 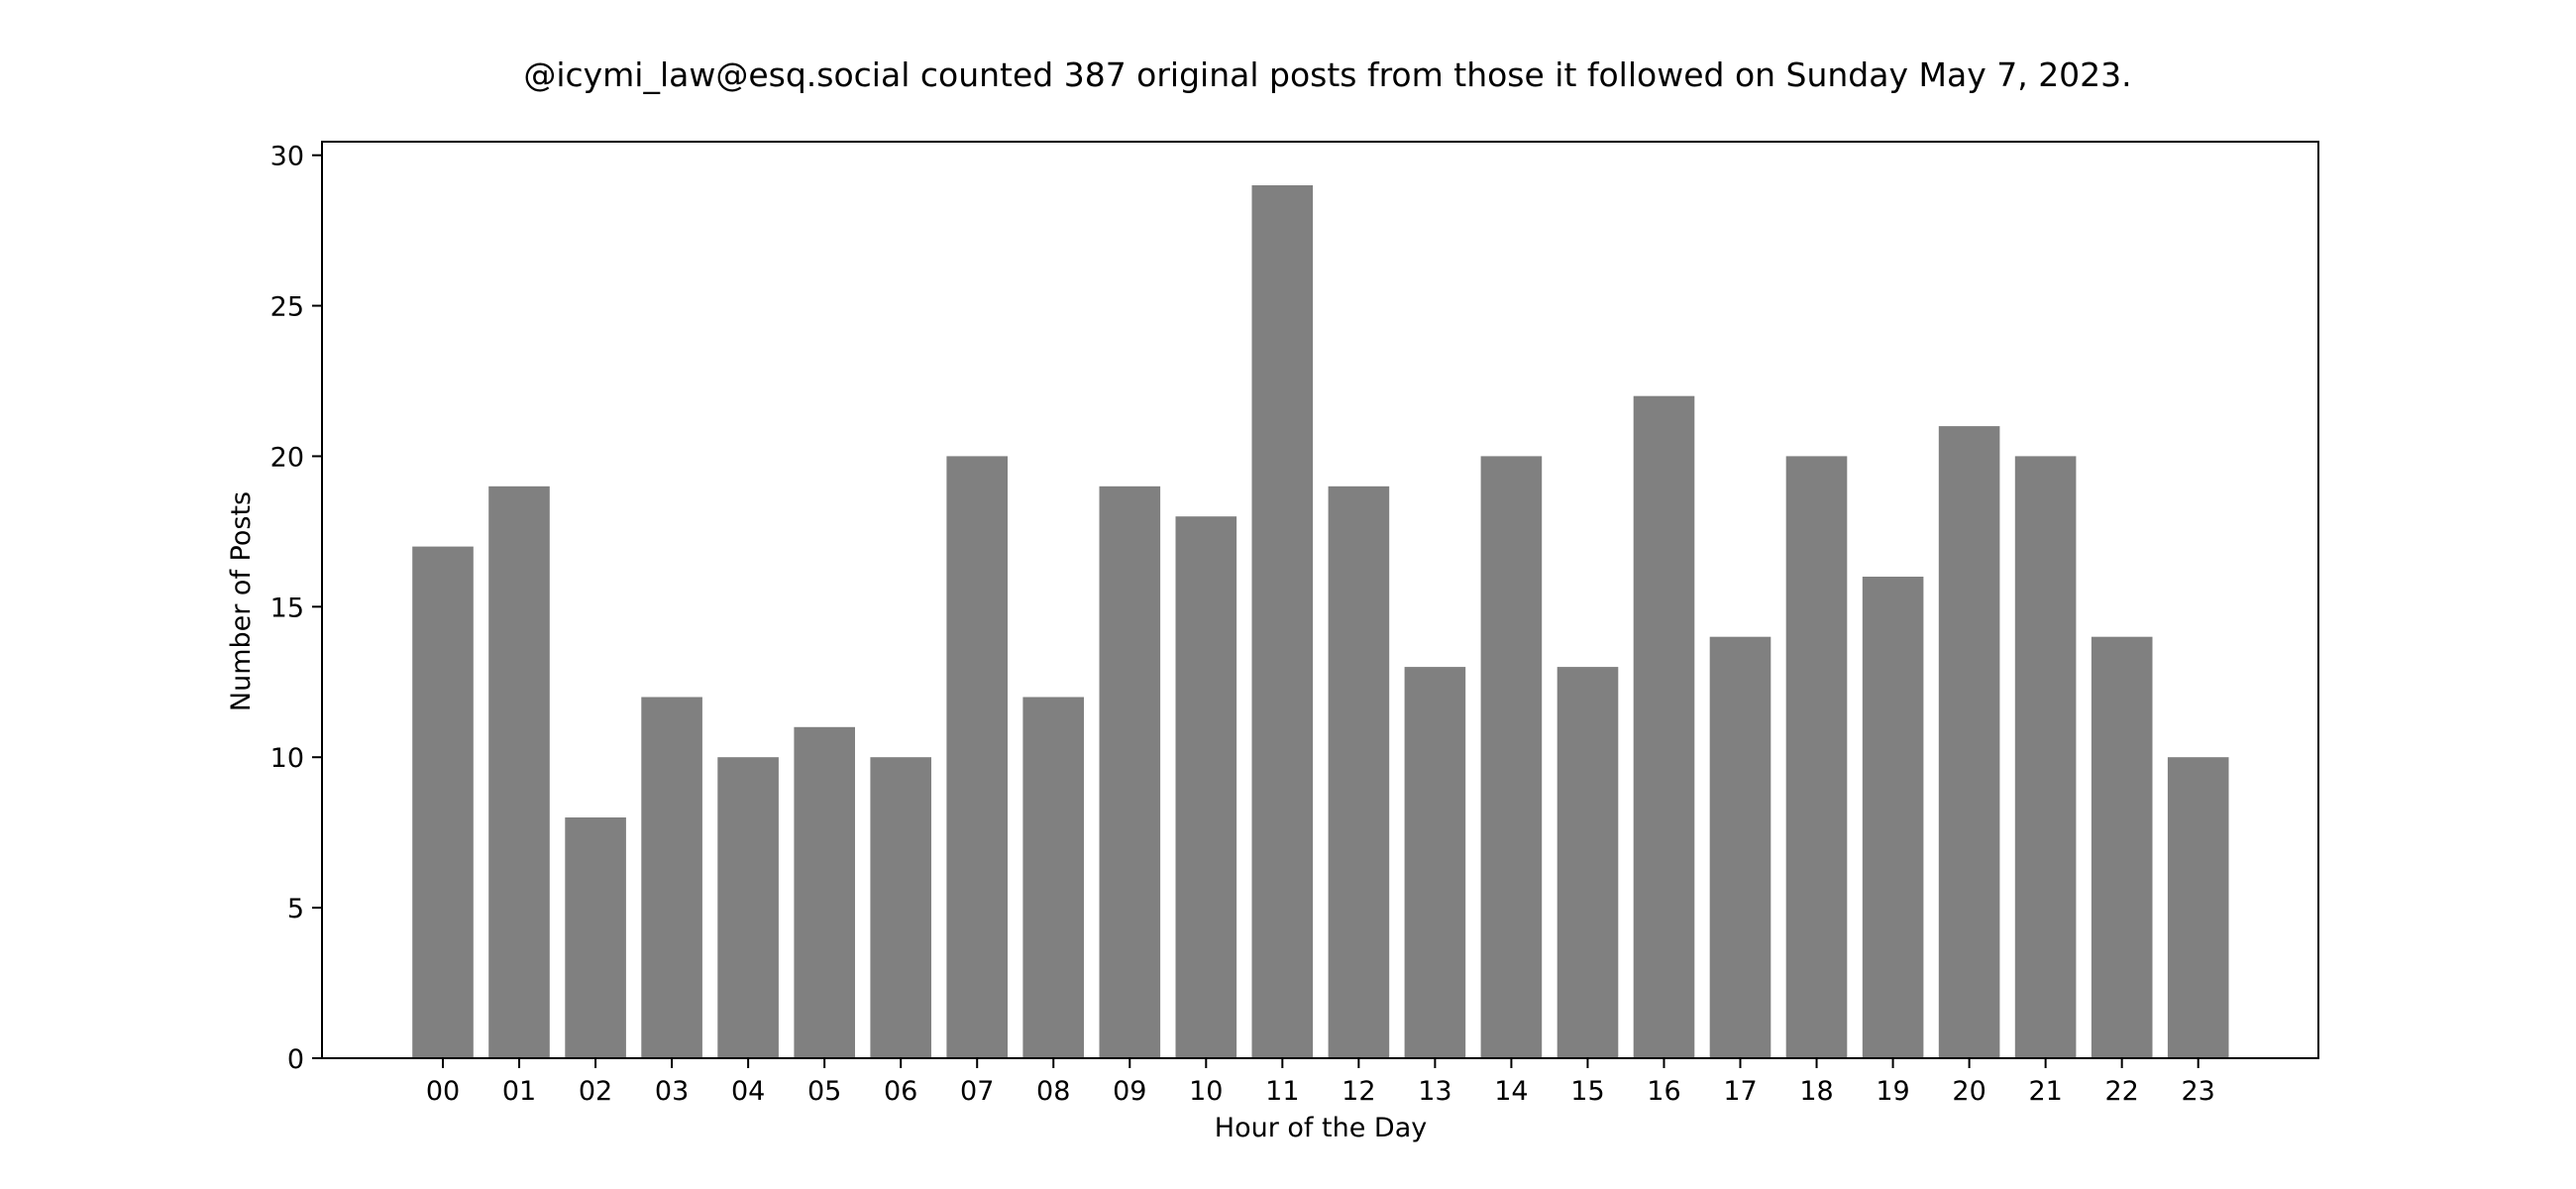 I want to click on x-tick-label: 21, so click(x=2045, y=1092).